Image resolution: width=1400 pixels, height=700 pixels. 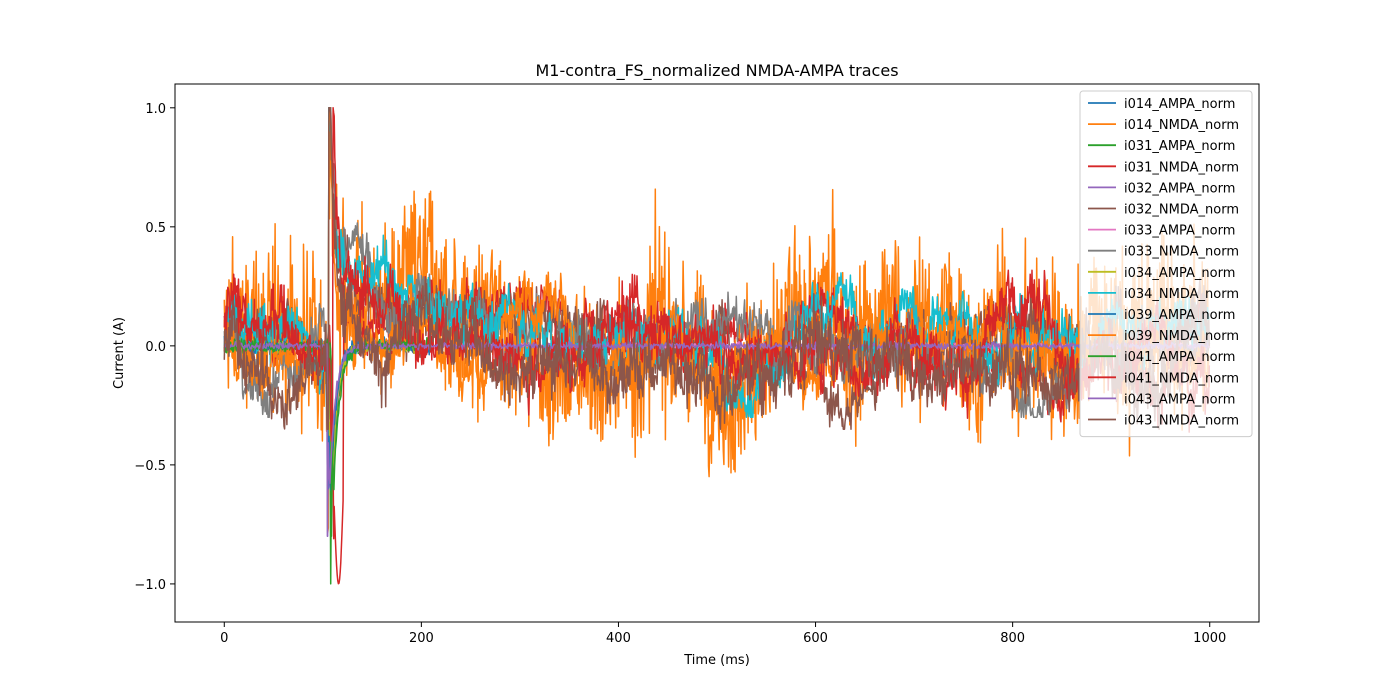 What do you see at coordinates (1179, 315) in the screenshot?
I see `legend-entry: i039_AMPA_norm` at bounding box center [1179, 315].